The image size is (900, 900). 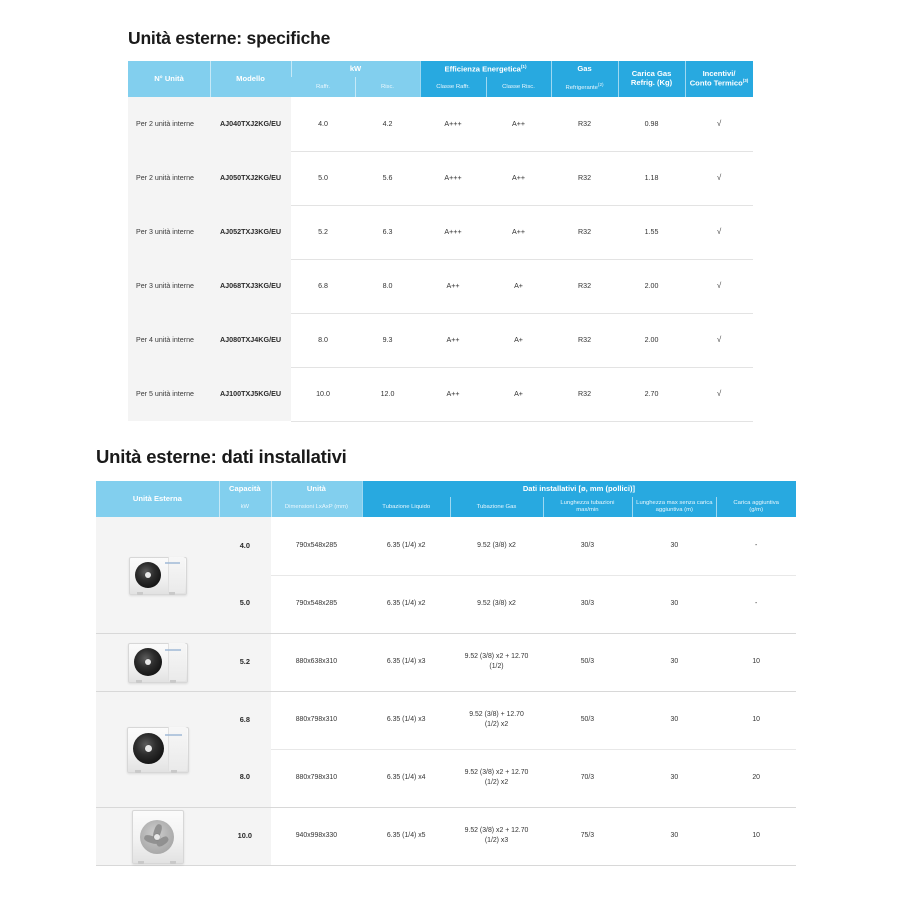 I want to click on cell-classe-risc: A++, so click(x=519, y=178).